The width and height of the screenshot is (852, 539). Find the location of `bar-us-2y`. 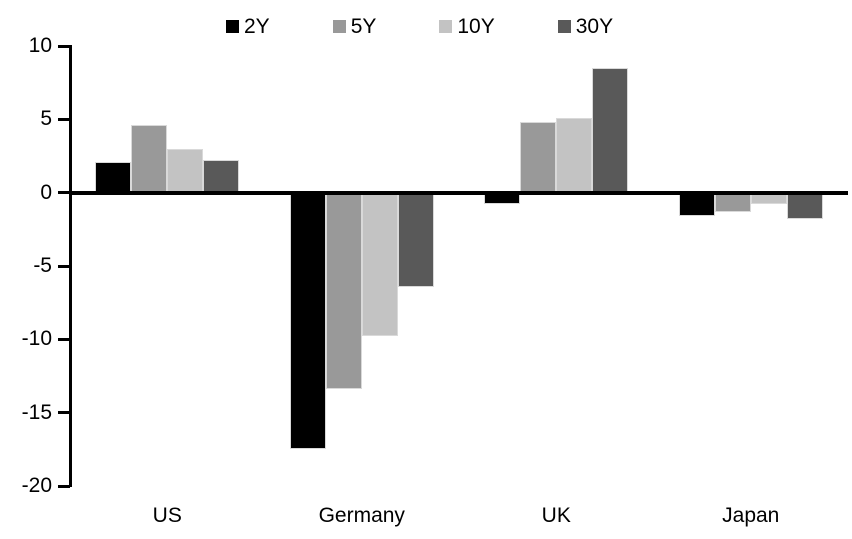

bar-us-2y is located at coordinates (113, 177).